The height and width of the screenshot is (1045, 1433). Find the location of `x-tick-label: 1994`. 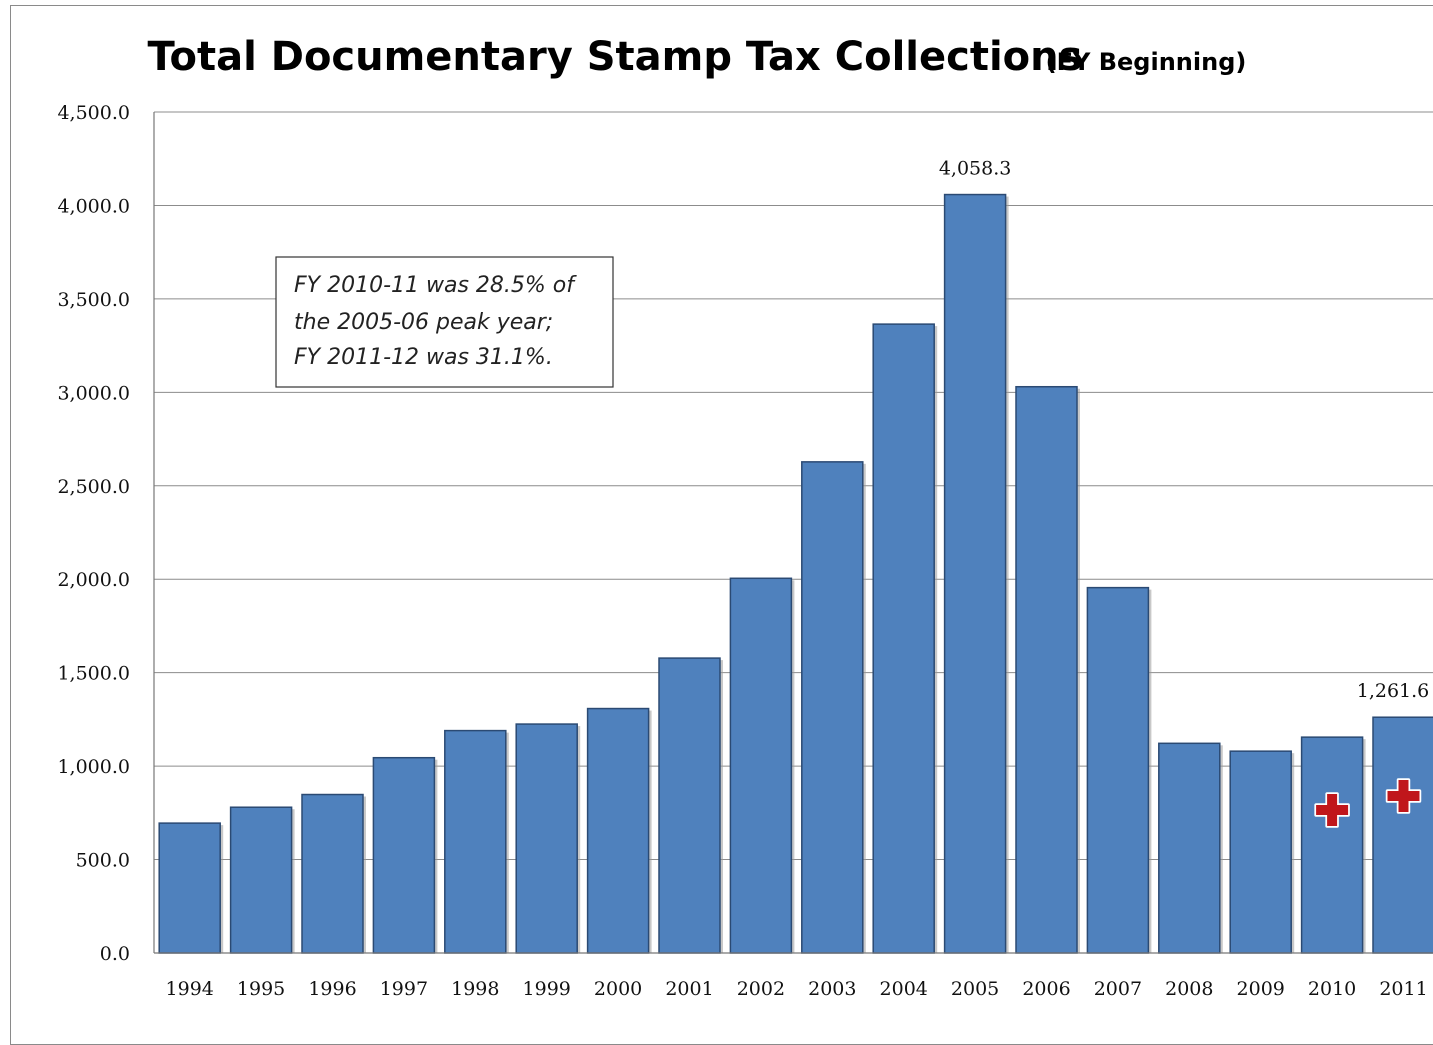

x-tick-label: 1994 is located at coordinates (190, 989).